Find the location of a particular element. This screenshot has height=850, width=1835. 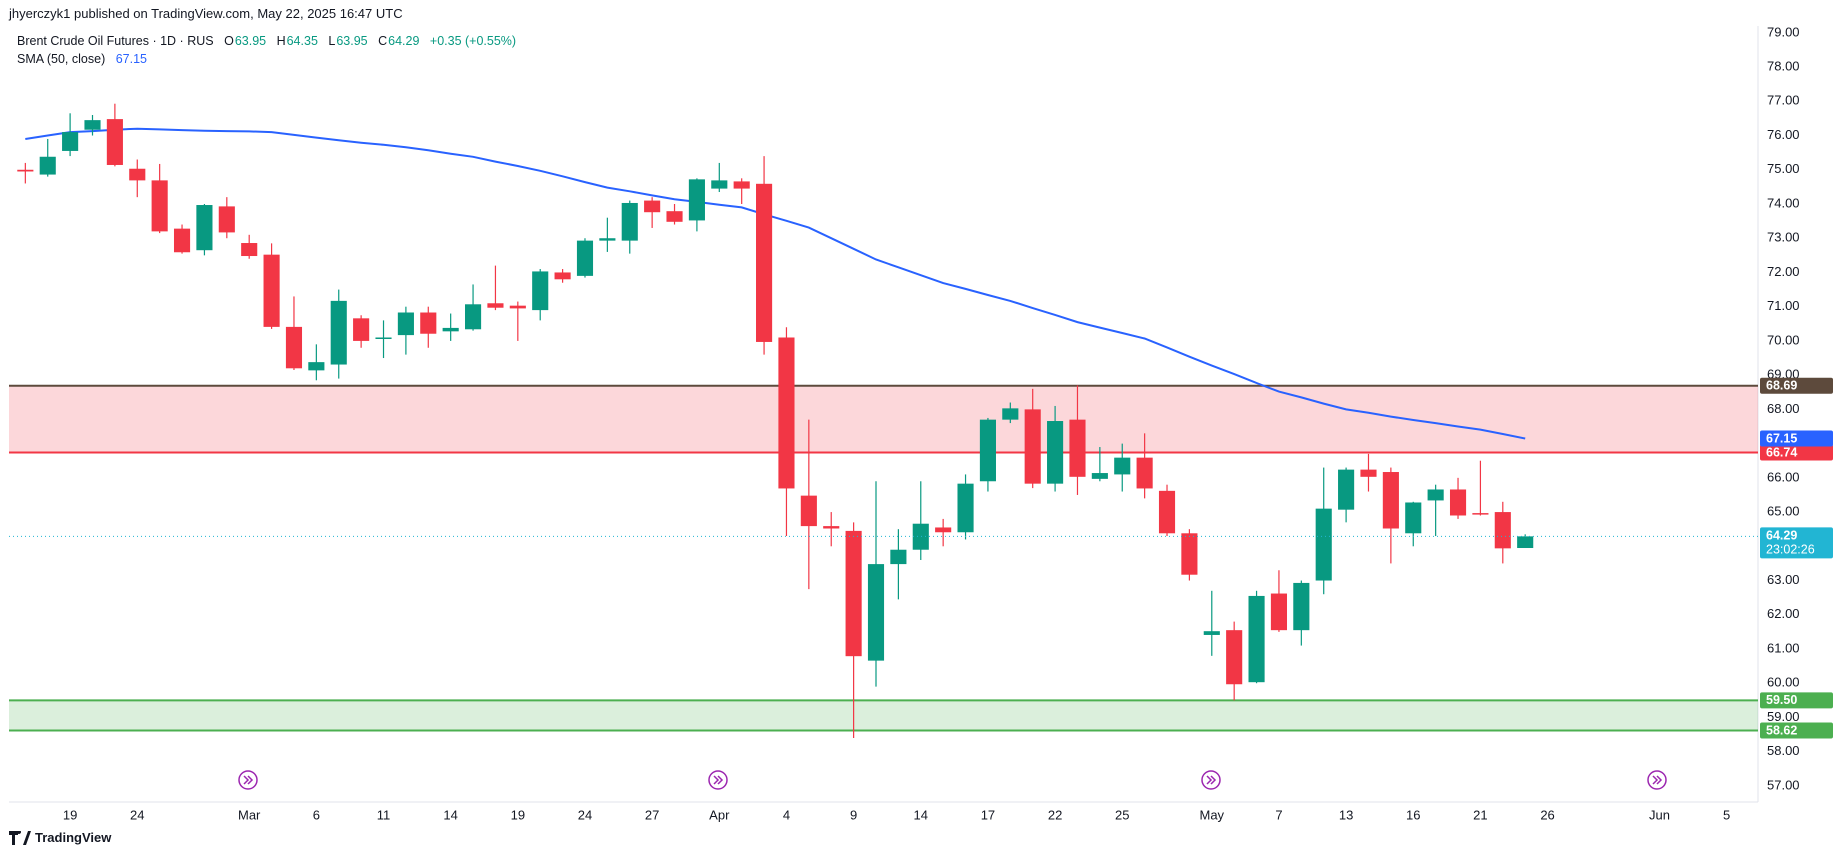

legend-value: 64.35 is located at coordinates (302, 41).